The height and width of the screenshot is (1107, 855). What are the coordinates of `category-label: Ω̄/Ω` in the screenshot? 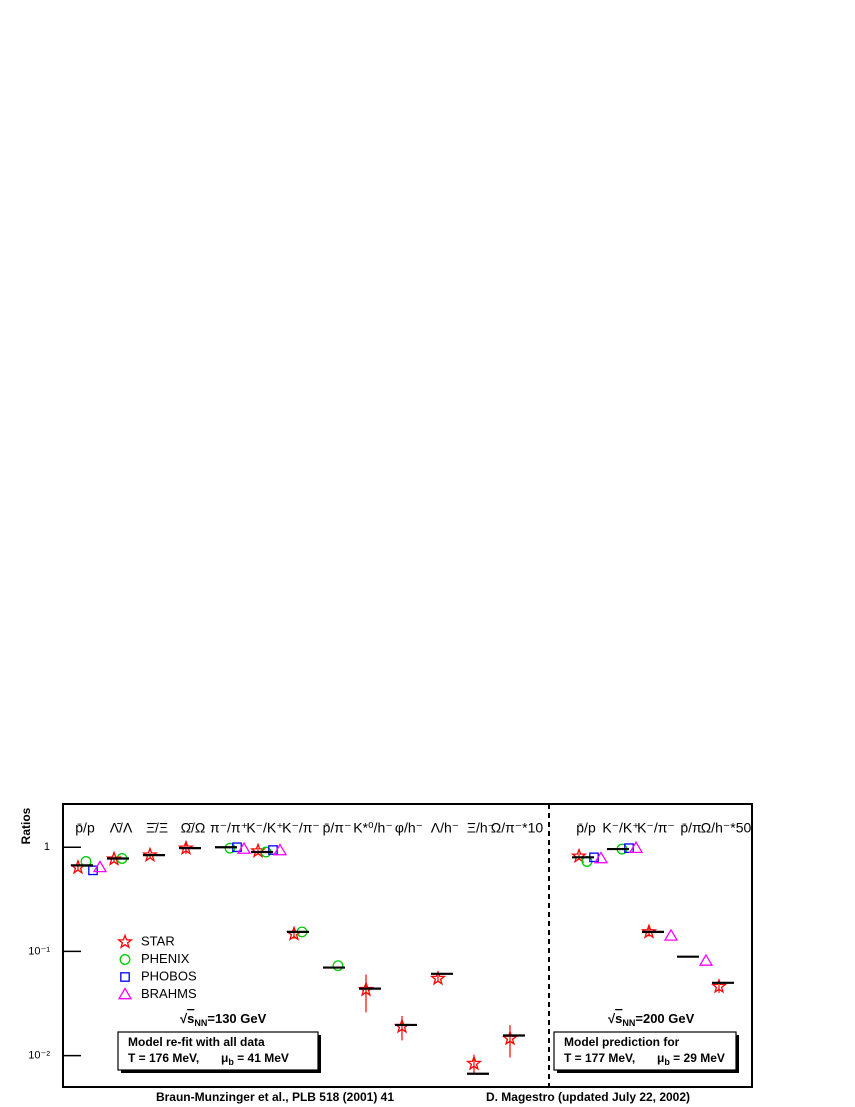 It's located at (193, 828).